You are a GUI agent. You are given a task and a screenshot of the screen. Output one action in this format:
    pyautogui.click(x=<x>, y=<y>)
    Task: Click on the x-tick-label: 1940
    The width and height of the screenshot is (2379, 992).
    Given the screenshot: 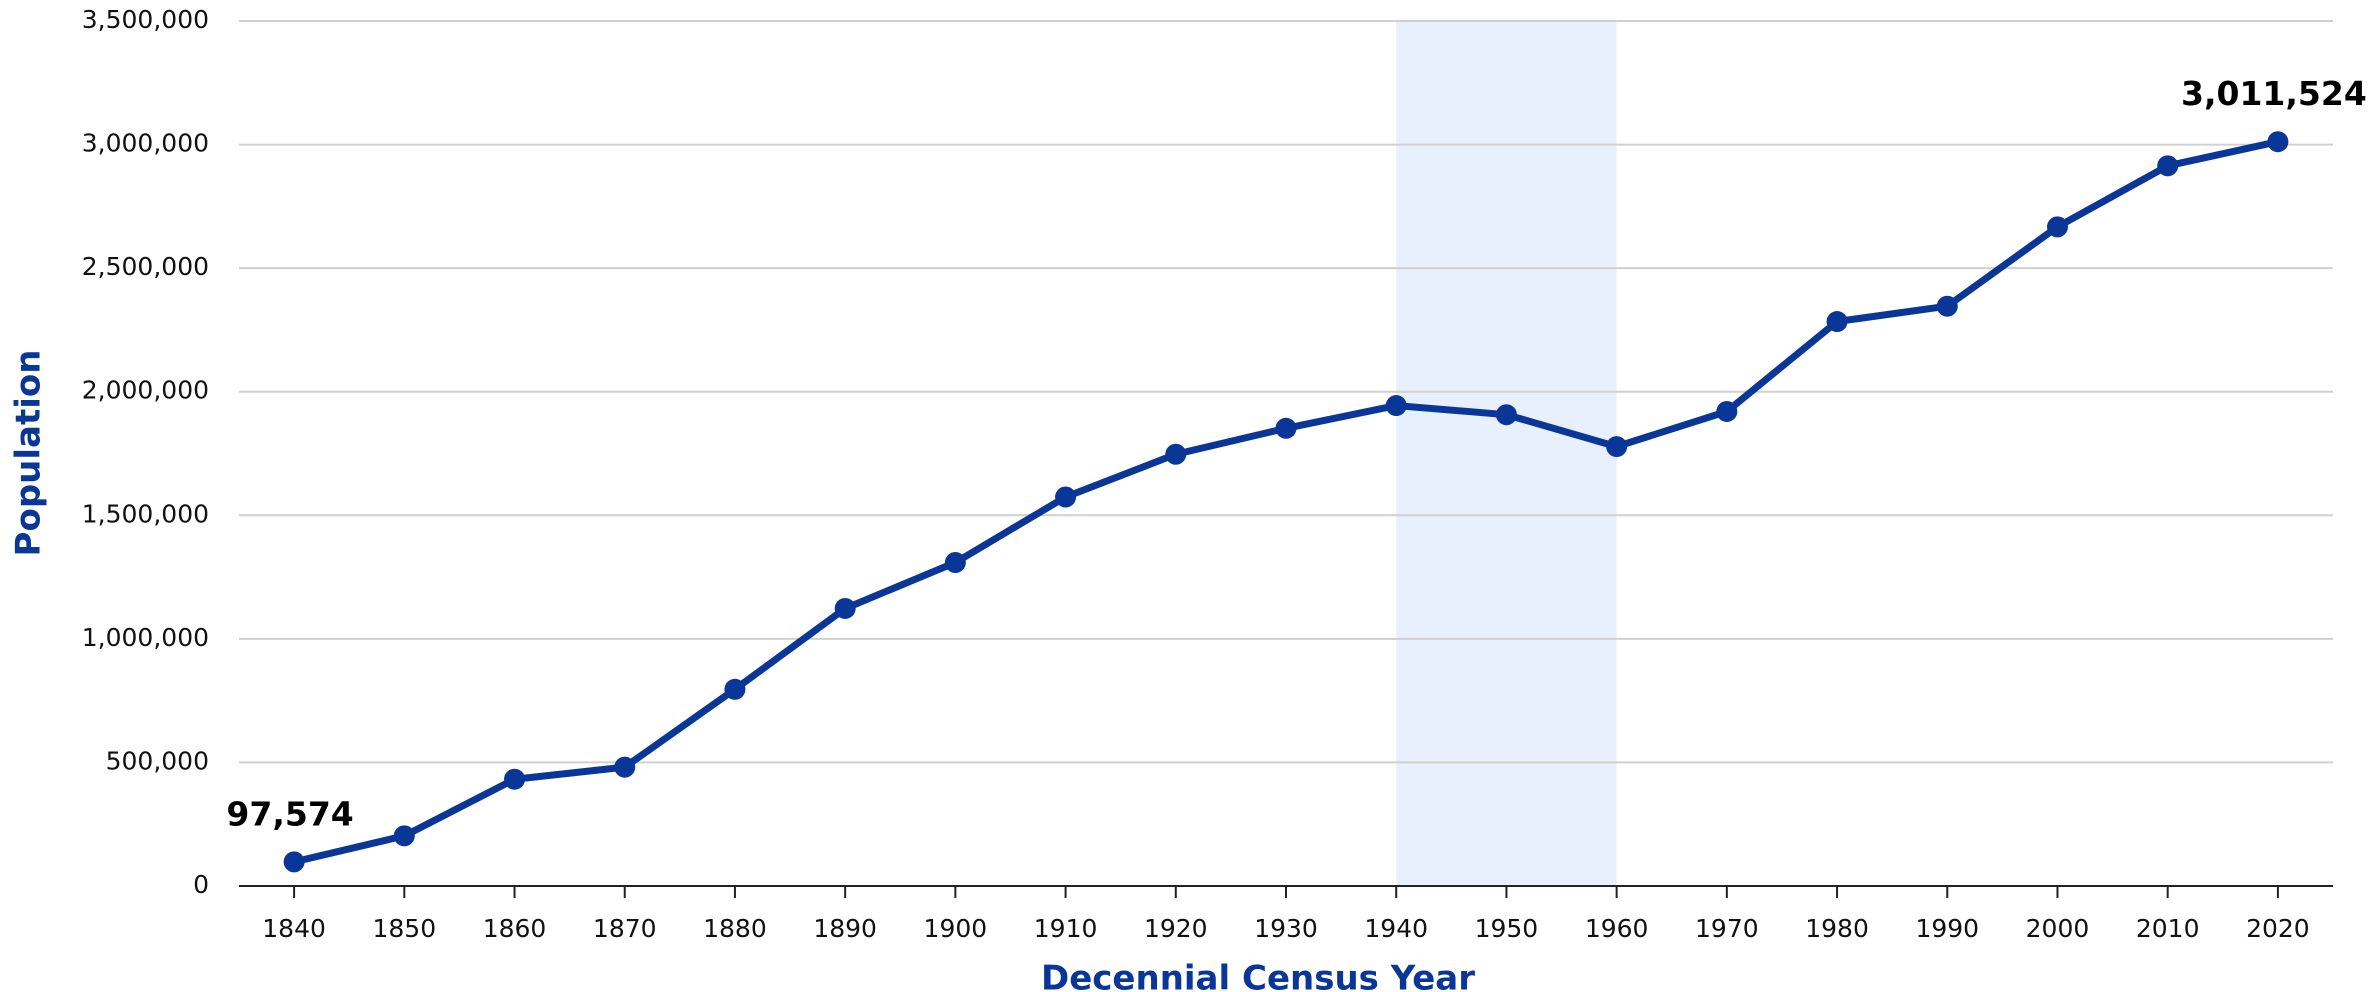 What is the action you would take?
    pyautogui.click(x=1396, y=928)
    